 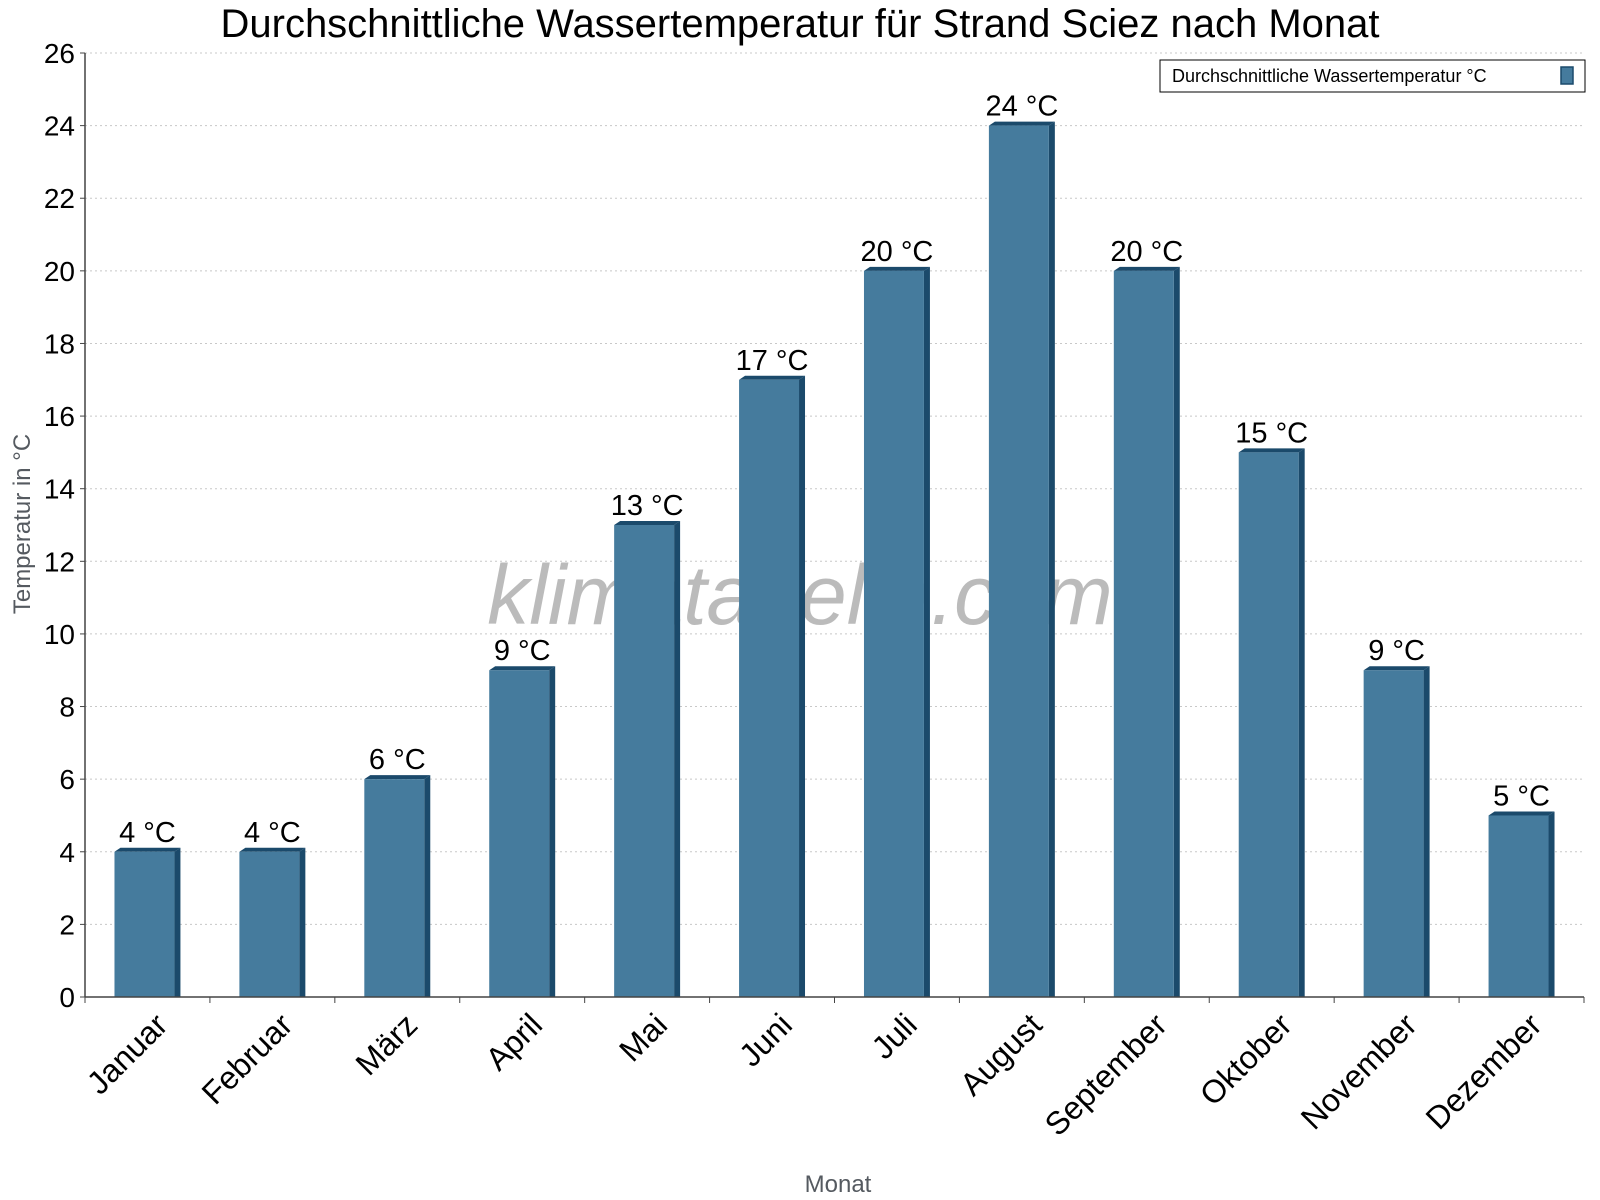 What do you see at coordinates (59, 489) in the screenshot?
I see `y-tick-label: 14` at bounding box center [59, 489].